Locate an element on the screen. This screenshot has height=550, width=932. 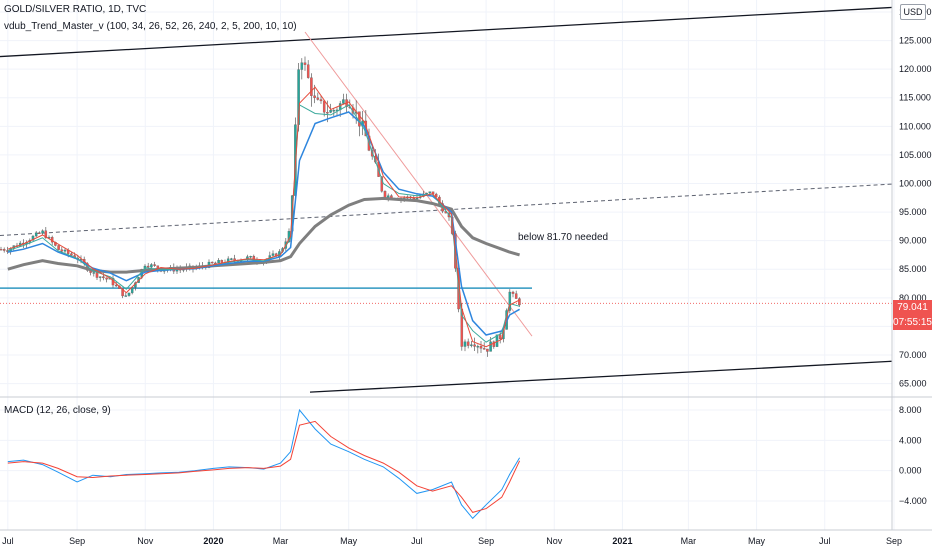
time-tick-label: 2021 is located at coordinates (622, 541).